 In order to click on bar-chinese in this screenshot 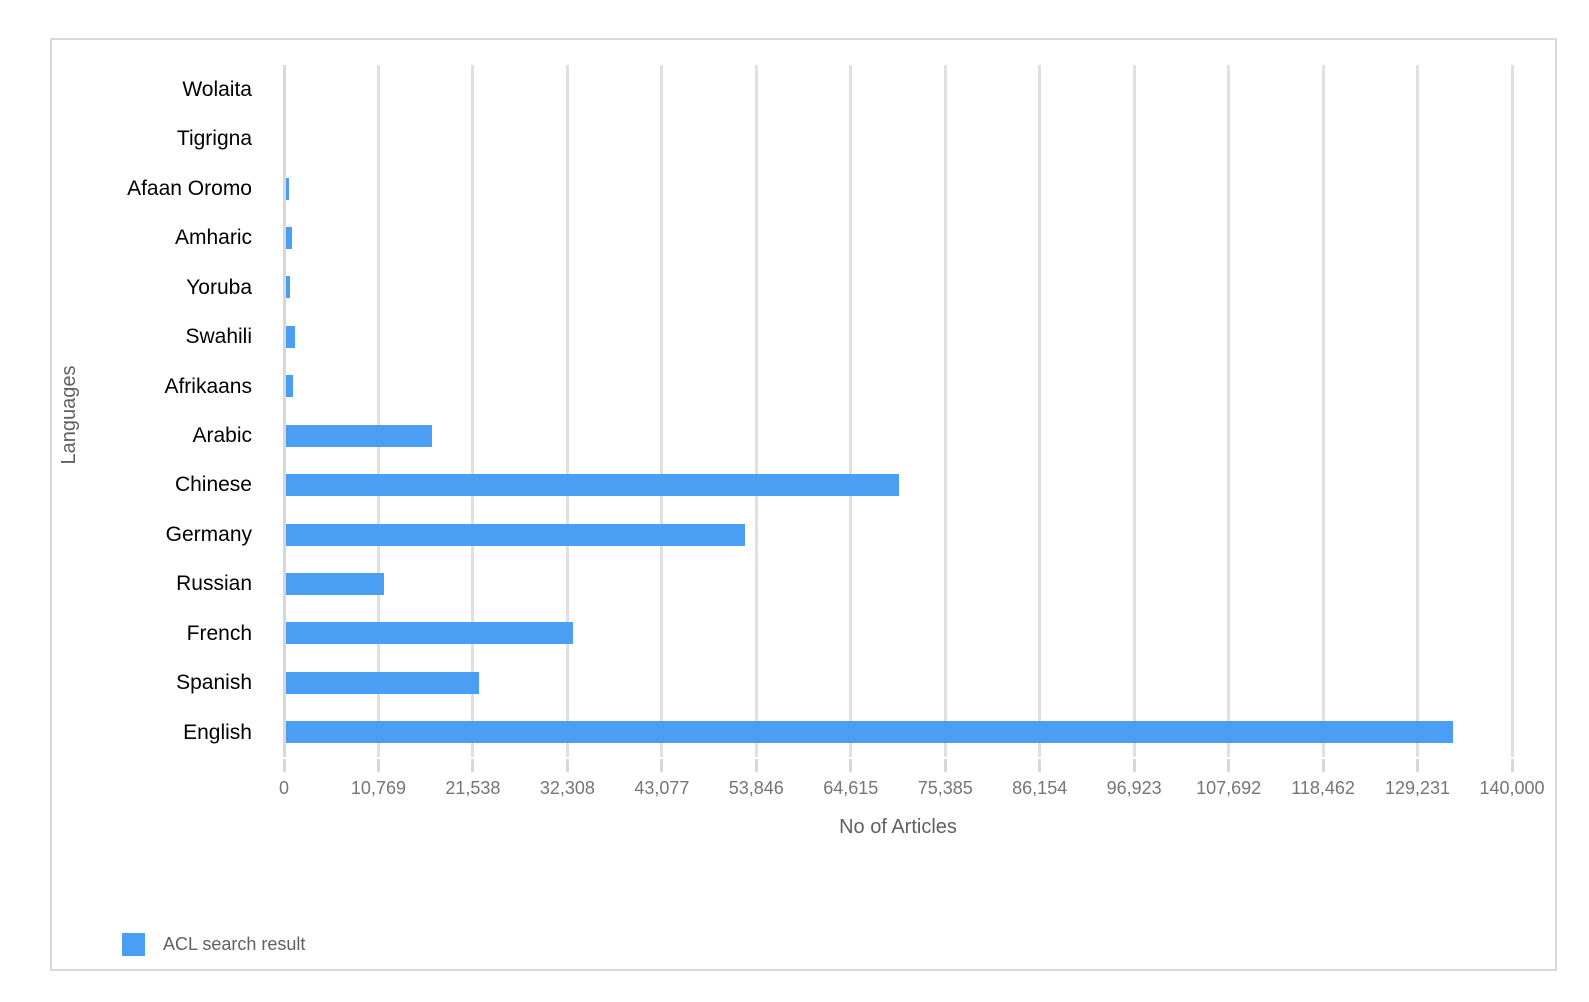, I will do `click(593, 485)`.